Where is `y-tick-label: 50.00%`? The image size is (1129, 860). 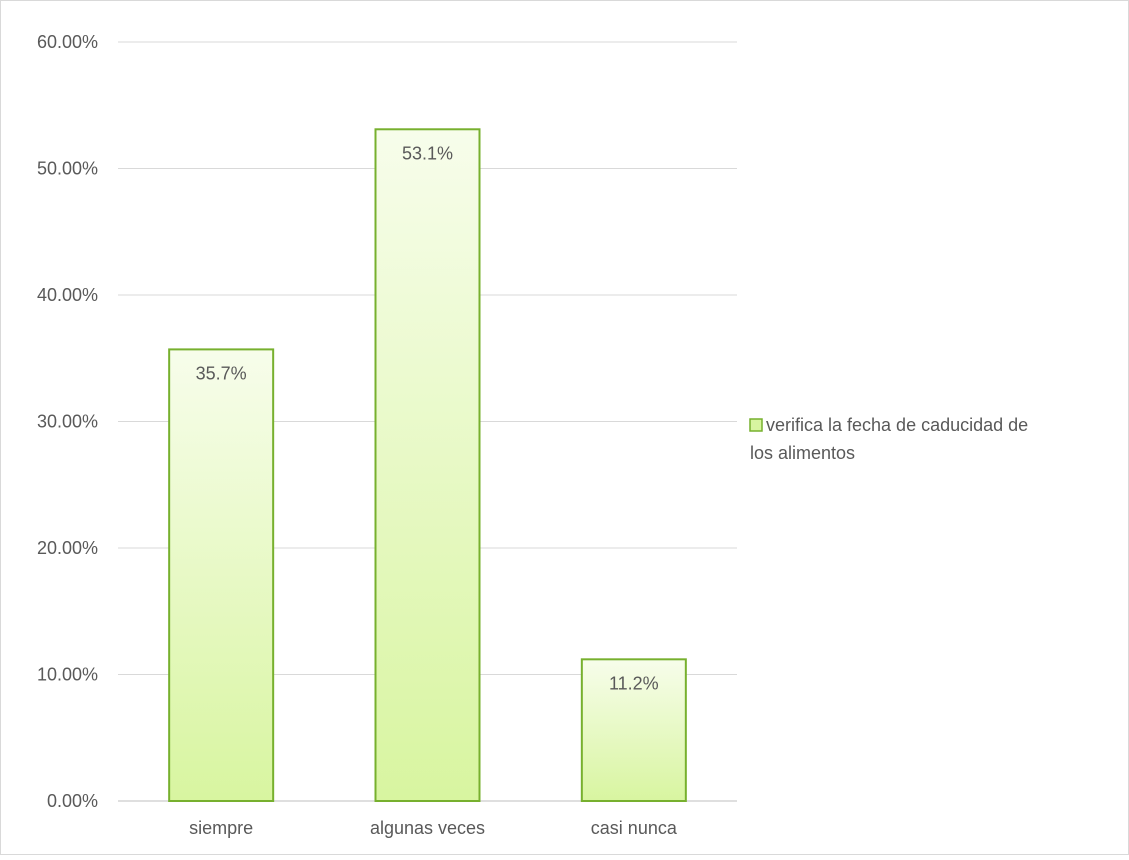
y-tick-label: 50.00% is located at coordinates (67, 169).